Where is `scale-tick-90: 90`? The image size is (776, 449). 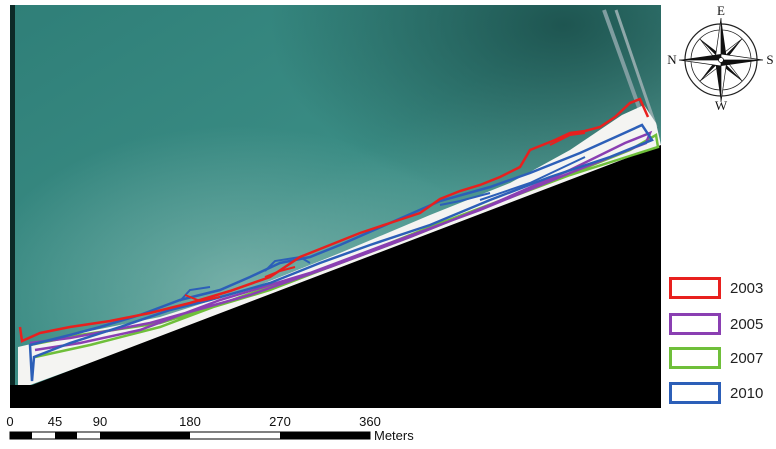 scale-tick-90: 90 is located at coordinates (100, 421).